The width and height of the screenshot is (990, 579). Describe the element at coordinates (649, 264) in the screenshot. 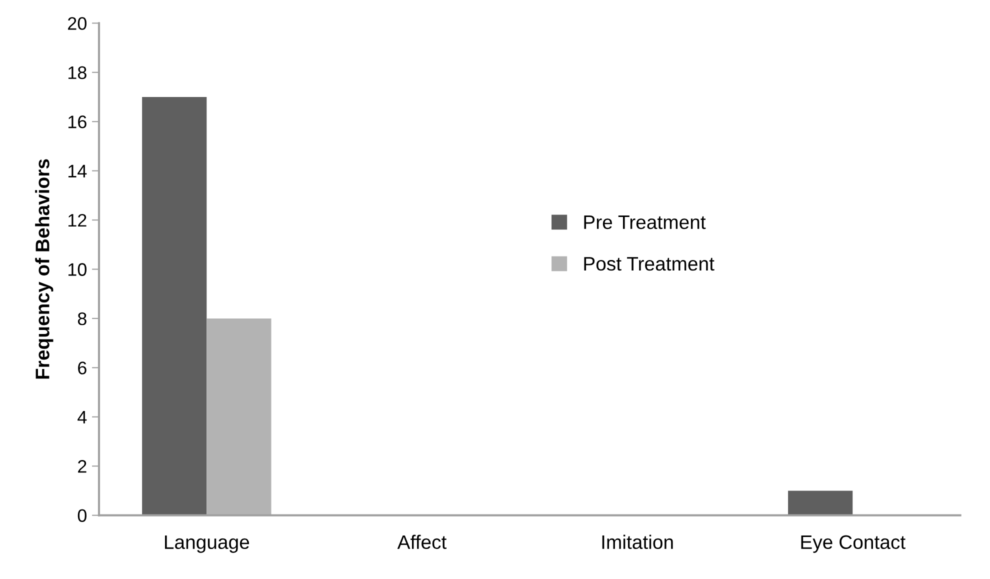

I see `legend-label: Post Treatment` at that location.